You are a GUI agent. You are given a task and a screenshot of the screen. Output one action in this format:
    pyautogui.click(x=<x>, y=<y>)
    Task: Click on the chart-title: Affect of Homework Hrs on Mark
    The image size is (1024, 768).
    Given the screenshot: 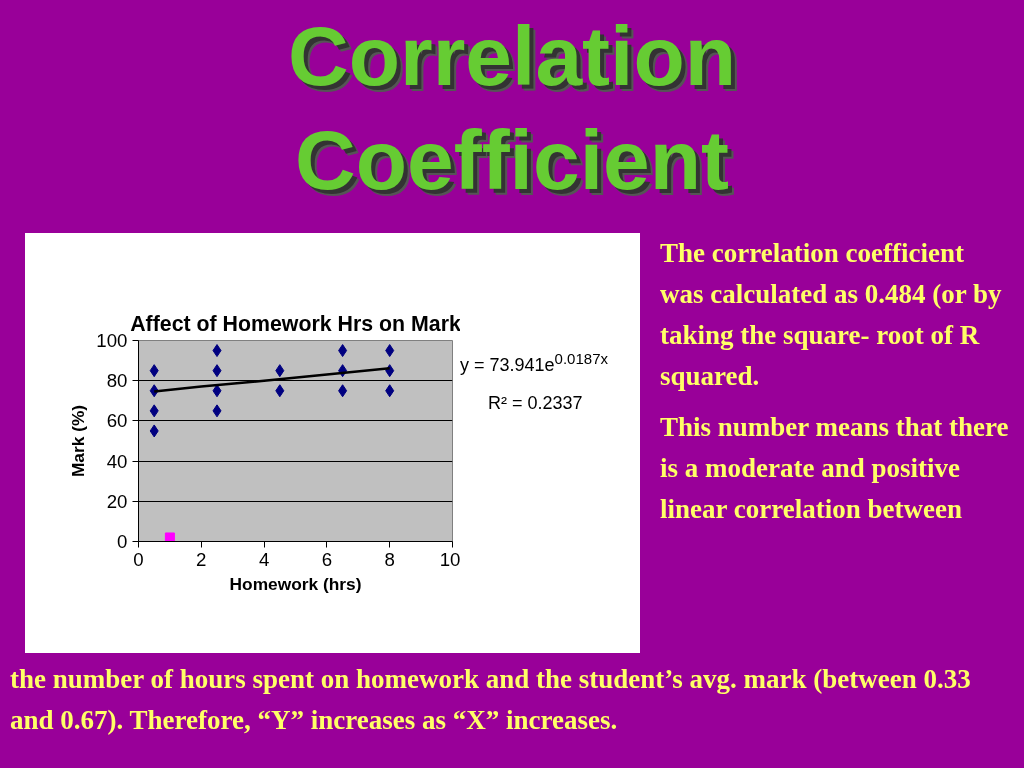 What is the action you would take?
    pyautogui.click(x=295, y=323)
    